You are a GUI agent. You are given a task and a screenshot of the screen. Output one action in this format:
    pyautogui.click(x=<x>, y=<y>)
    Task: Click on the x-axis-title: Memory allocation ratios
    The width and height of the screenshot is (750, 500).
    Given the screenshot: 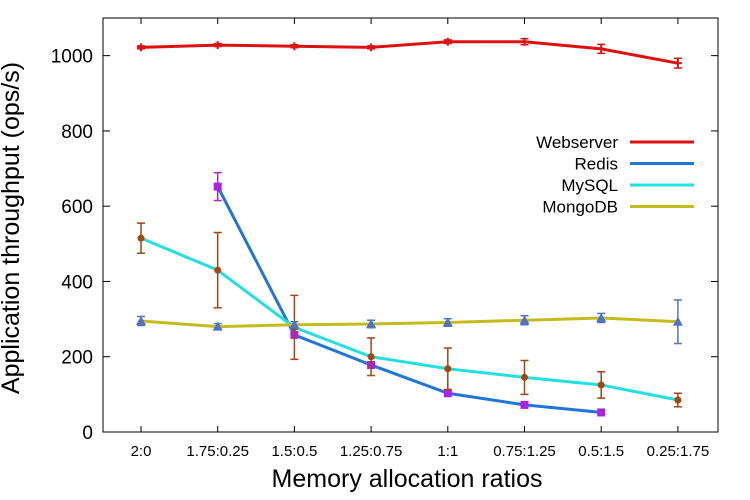 What is the action you would take?
    pyautogui.click(x=407, y=479)
    